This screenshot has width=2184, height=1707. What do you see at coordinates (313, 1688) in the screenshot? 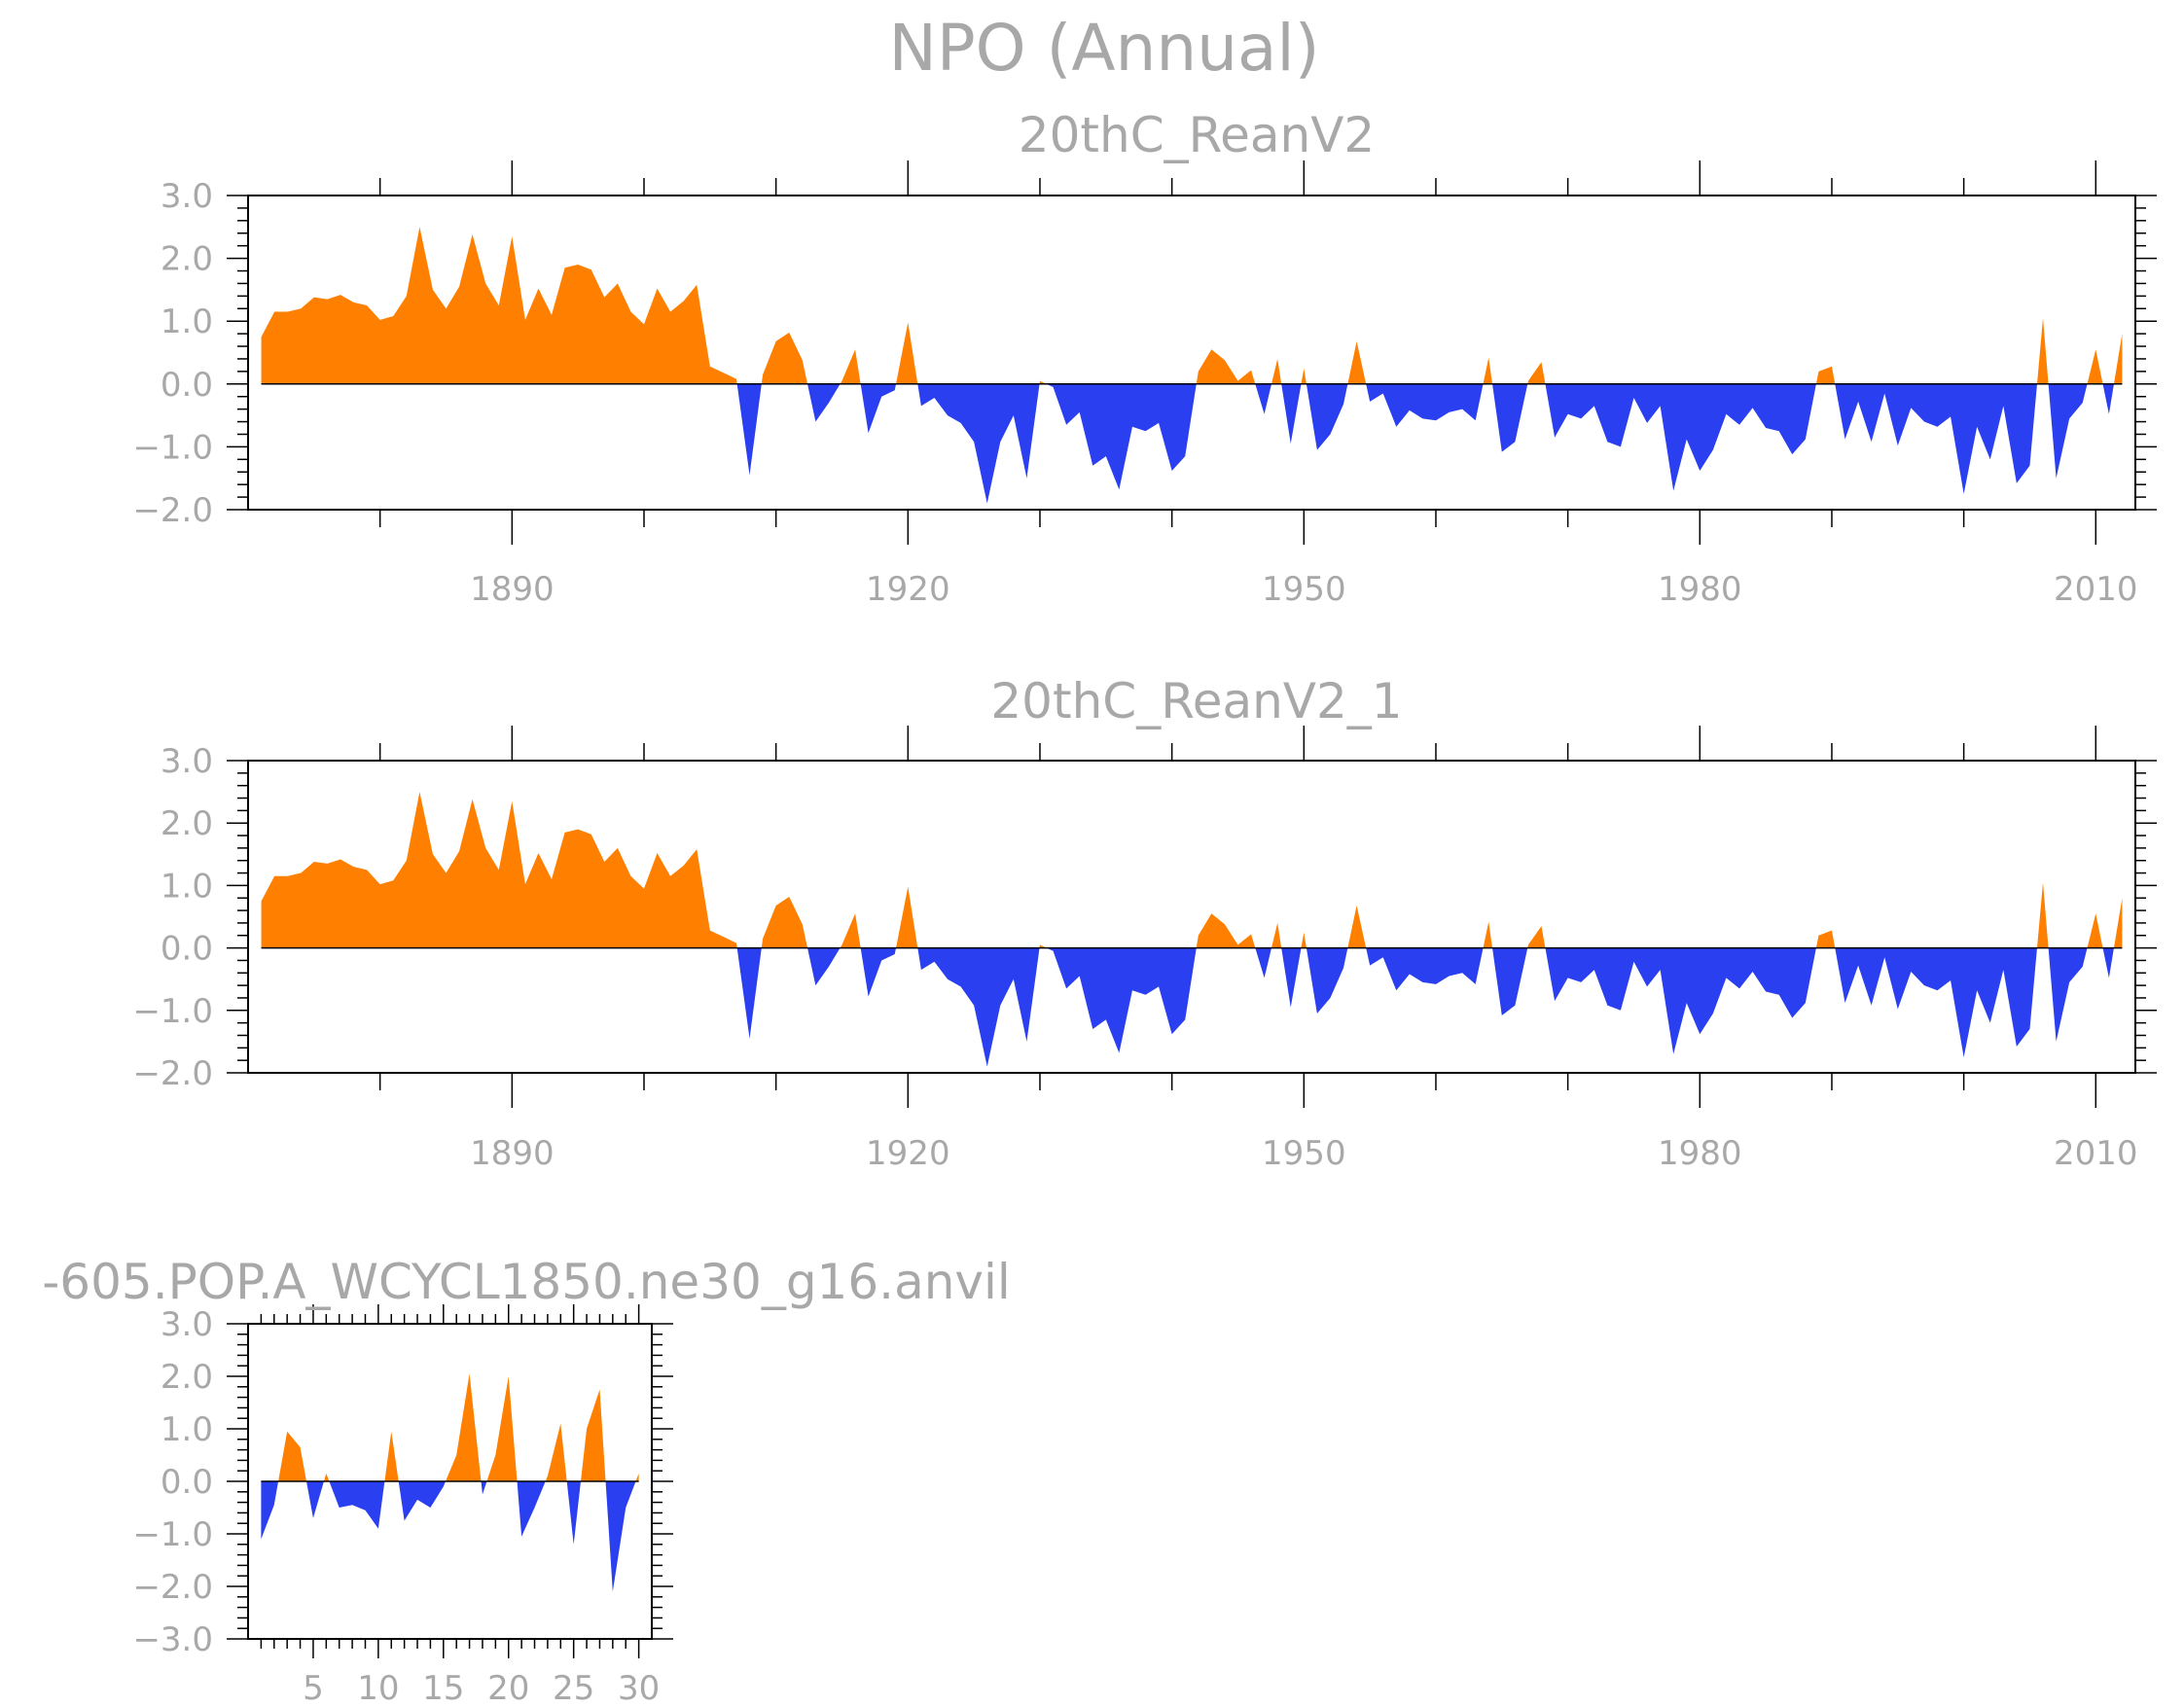
I see `x-tick-label: 5` at bounding box center [313, 1688].